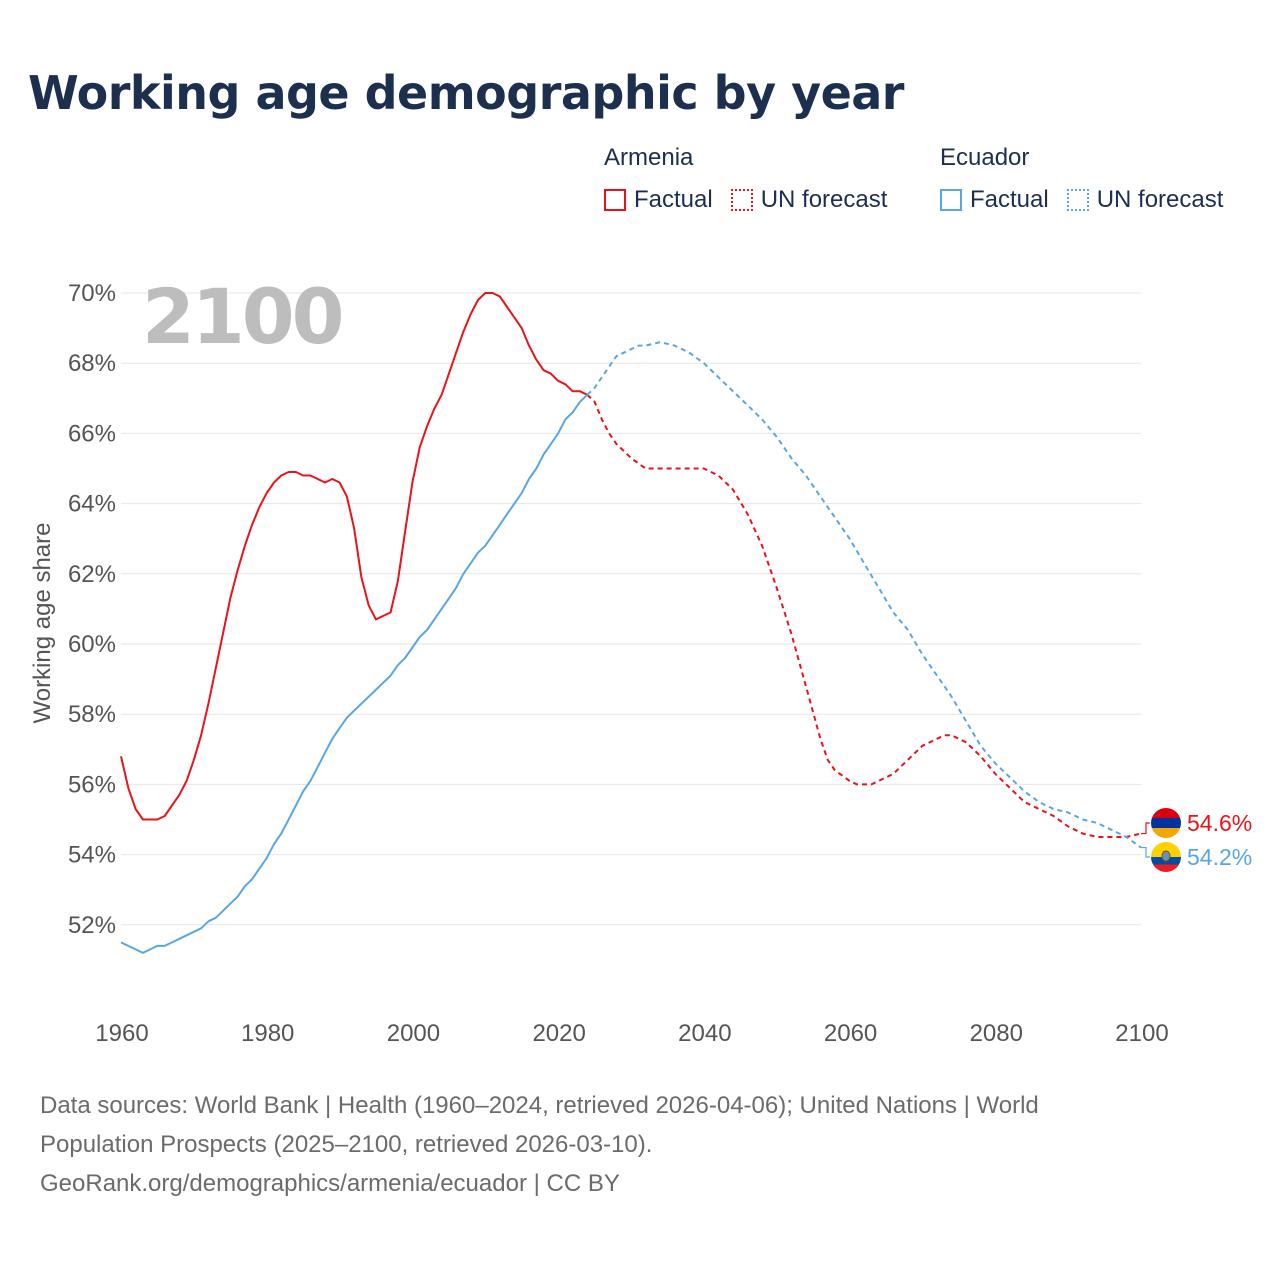  I want to click on ecuador-leader-line, so click(1145, 852).